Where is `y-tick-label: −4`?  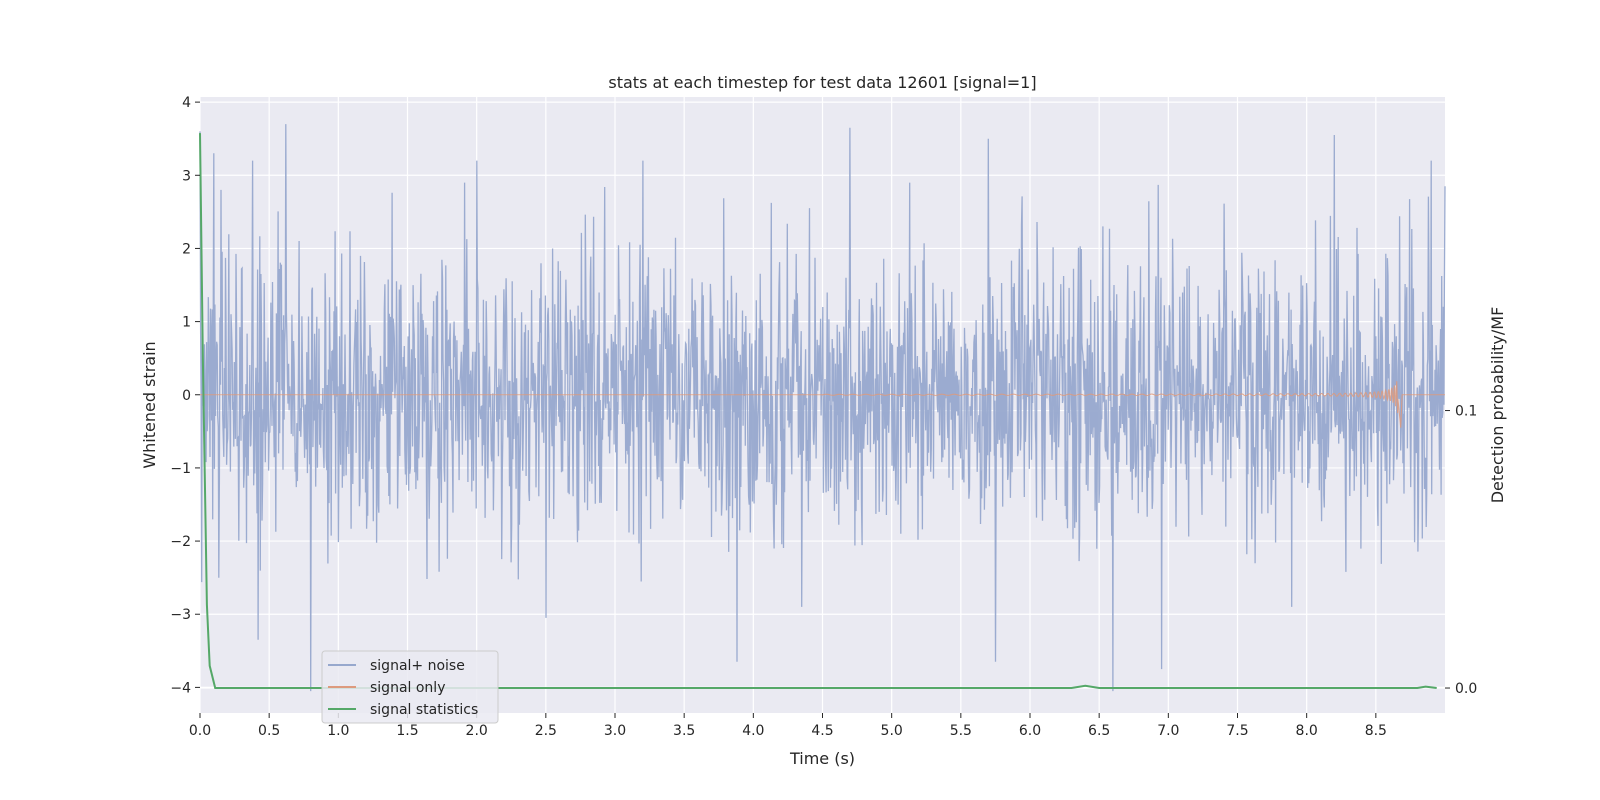
y-tick-label: −4 is located at coordinates (180, 688).